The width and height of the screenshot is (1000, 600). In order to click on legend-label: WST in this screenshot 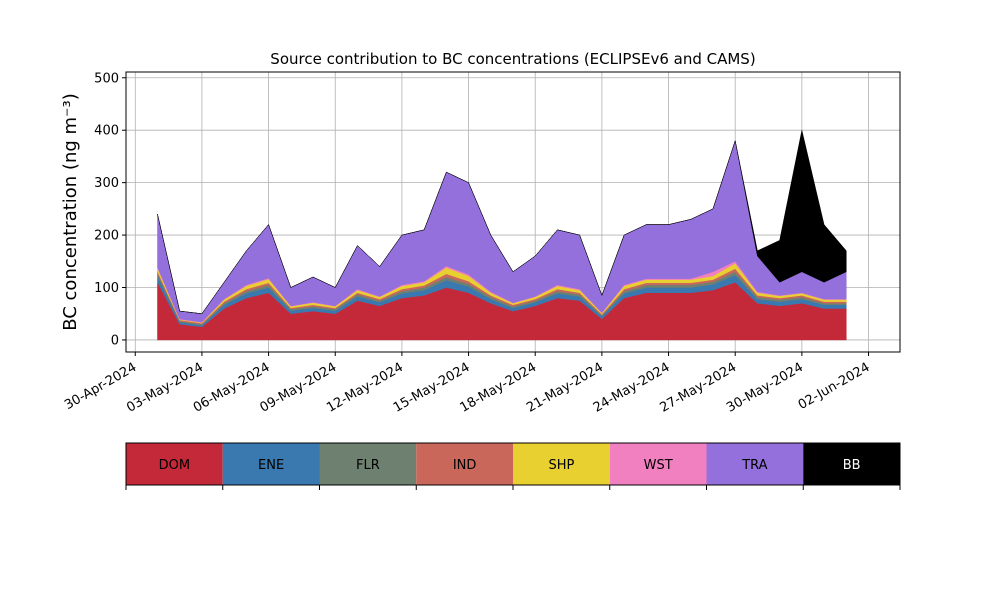, I will do `click(658, 465)`.